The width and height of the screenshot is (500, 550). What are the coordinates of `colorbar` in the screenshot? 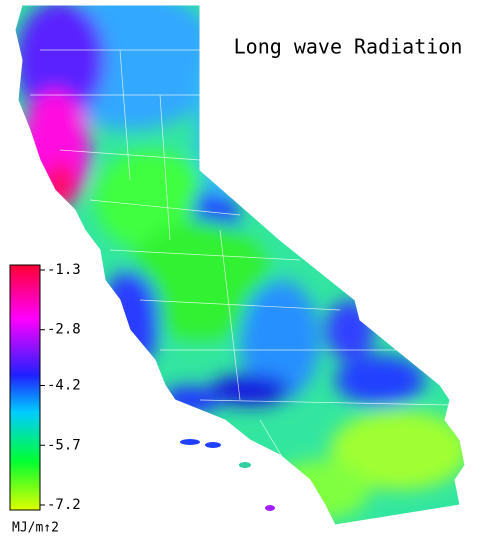 It's located at (25, 387).